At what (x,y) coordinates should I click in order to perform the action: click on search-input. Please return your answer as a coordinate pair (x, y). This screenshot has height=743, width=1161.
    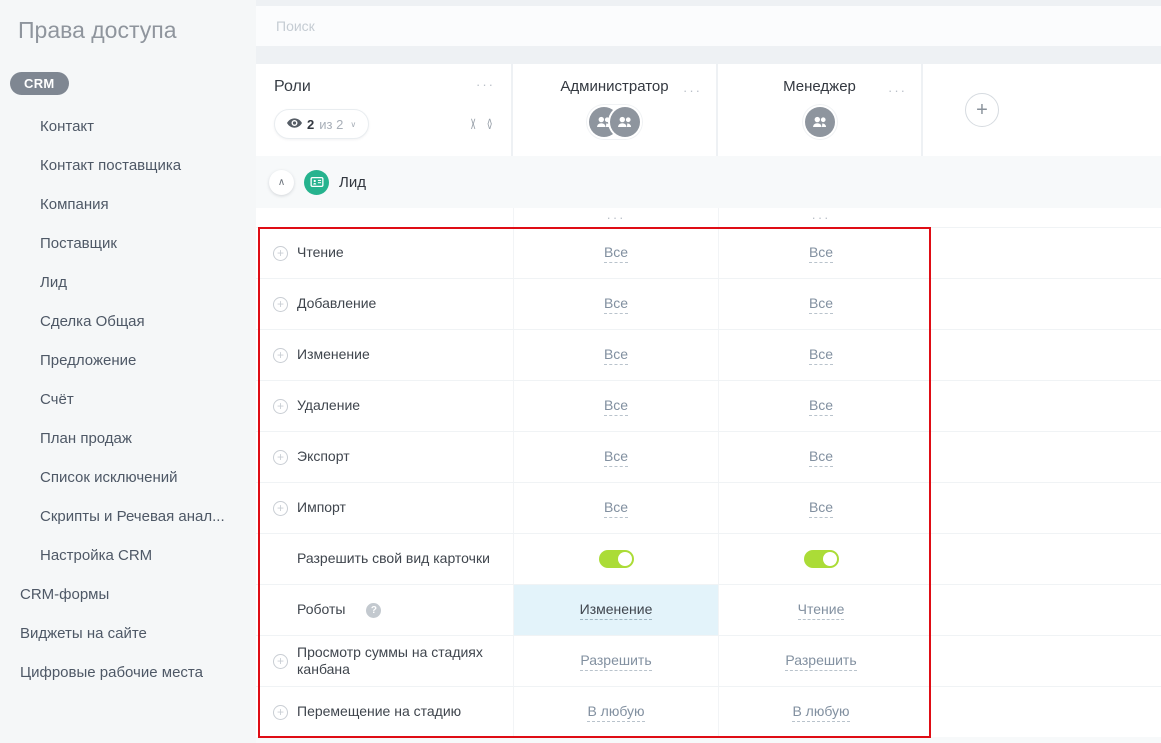
    Looking at the image, I should click on (708, 26).